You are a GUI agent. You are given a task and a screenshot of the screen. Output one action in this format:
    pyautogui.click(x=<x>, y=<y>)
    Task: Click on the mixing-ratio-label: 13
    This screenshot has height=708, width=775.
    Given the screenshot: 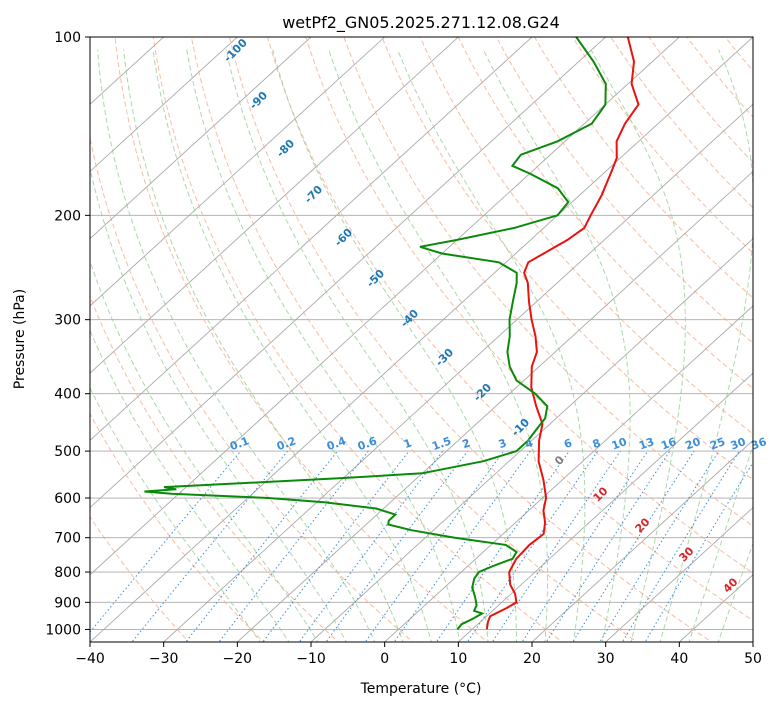 What is the action you would take?
    pyautogui.click(x=646, y=443)
    